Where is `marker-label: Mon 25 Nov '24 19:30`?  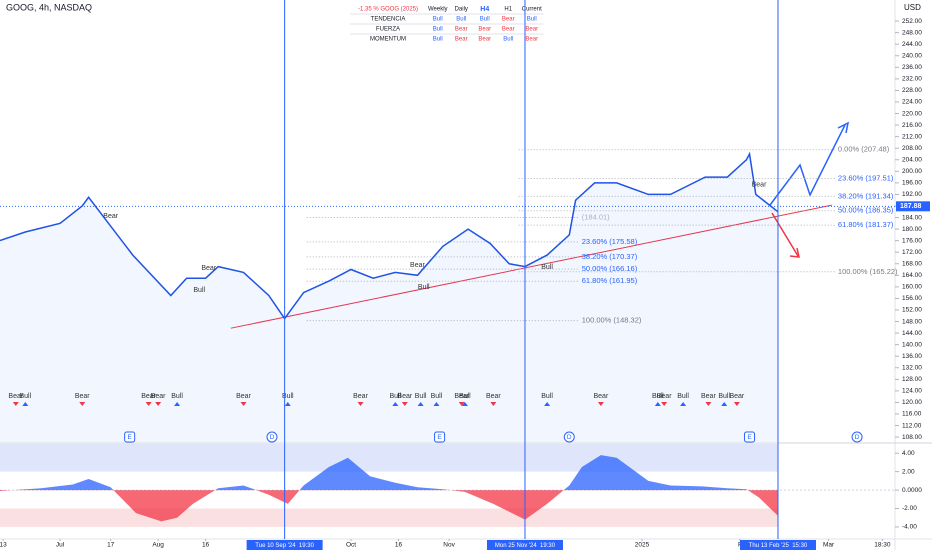 marker-label: Mon 25 Nov '24 19:30 is located at coordinates (525, 546).